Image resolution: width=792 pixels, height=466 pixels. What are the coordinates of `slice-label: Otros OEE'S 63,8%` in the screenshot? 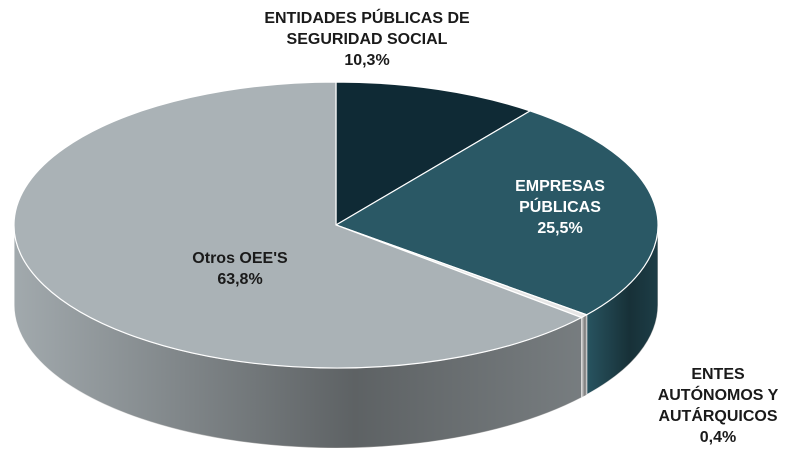 It's located at (240, 269).